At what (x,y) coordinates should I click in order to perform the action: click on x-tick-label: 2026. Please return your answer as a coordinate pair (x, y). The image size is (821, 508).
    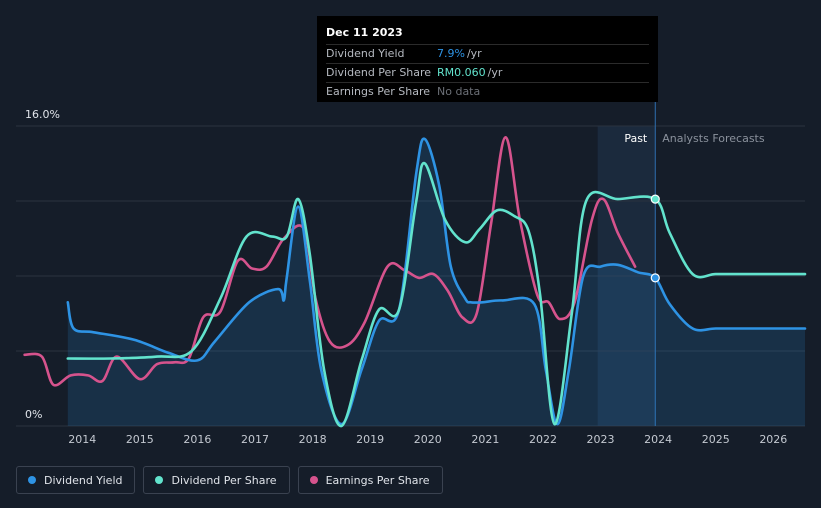
    Looking at the image, I should click on (773, 439).